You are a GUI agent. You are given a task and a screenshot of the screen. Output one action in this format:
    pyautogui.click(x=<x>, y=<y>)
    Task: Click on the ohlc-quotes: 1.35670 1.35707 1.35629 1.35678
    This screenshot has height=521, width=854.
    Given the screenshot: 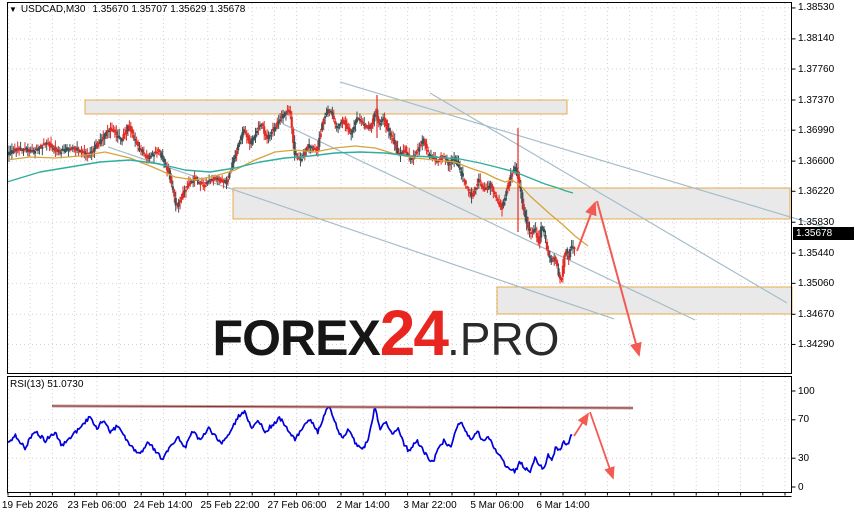 What is the action you would take?
    pyautogui.click(x=169, y=9)
    